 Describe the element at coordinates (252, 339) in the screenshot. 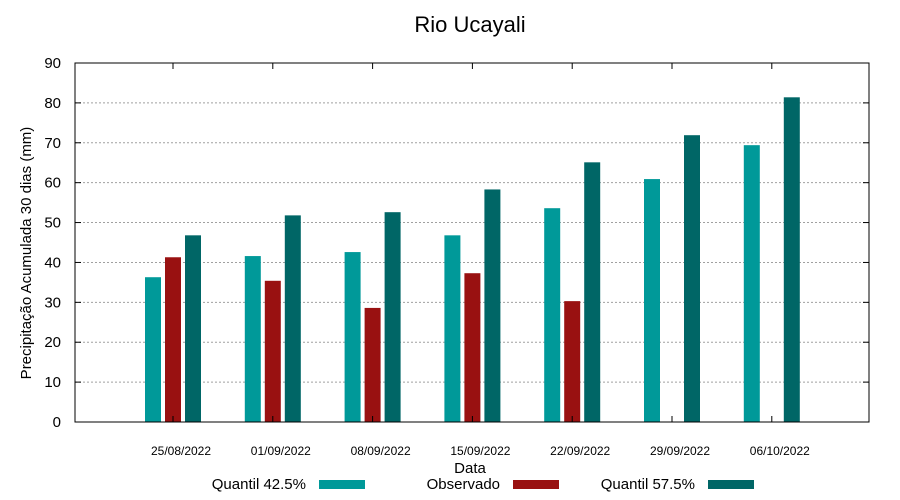

I see `bar-quantil-42-5--1` at that location.